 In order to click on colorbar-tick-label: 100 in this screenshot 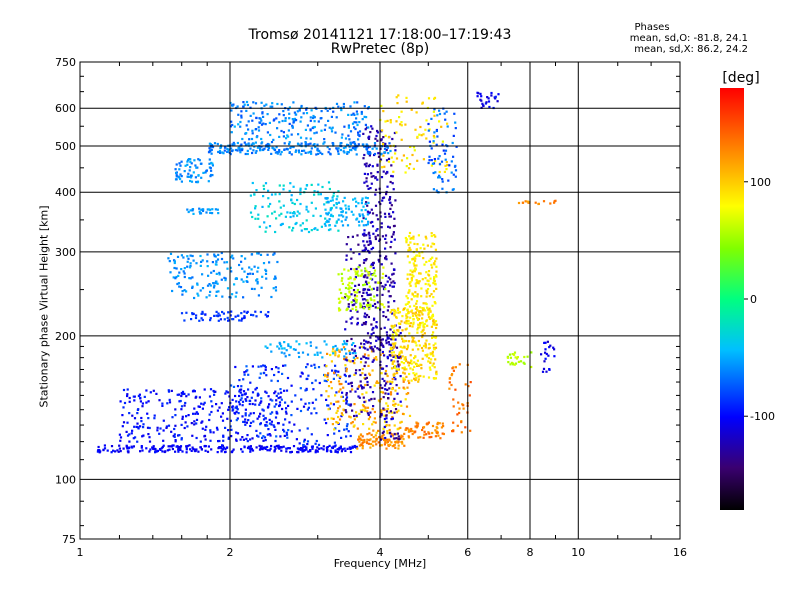, I will do `click(760, 182)`.